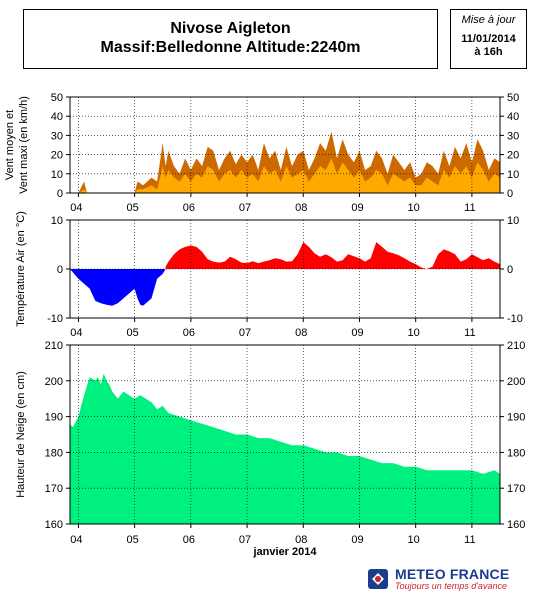  Describe the element at coordinates (24, 145) in the screenshot. I see `y-axis-label: Vent maxi (en km/h)` at that location.